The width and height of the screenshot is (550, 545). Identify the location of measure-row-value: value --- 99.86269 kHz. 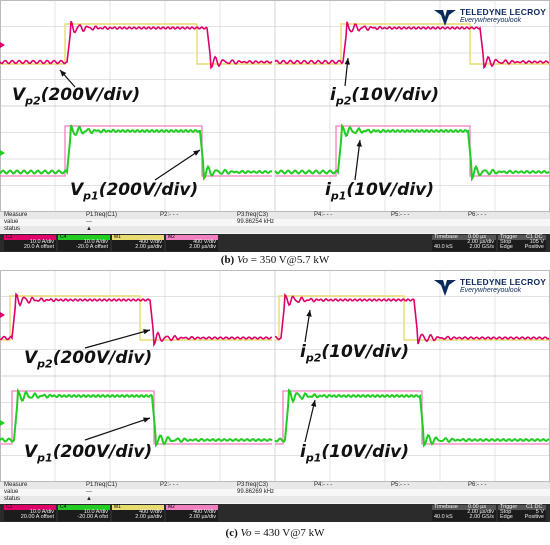
(275, 492).